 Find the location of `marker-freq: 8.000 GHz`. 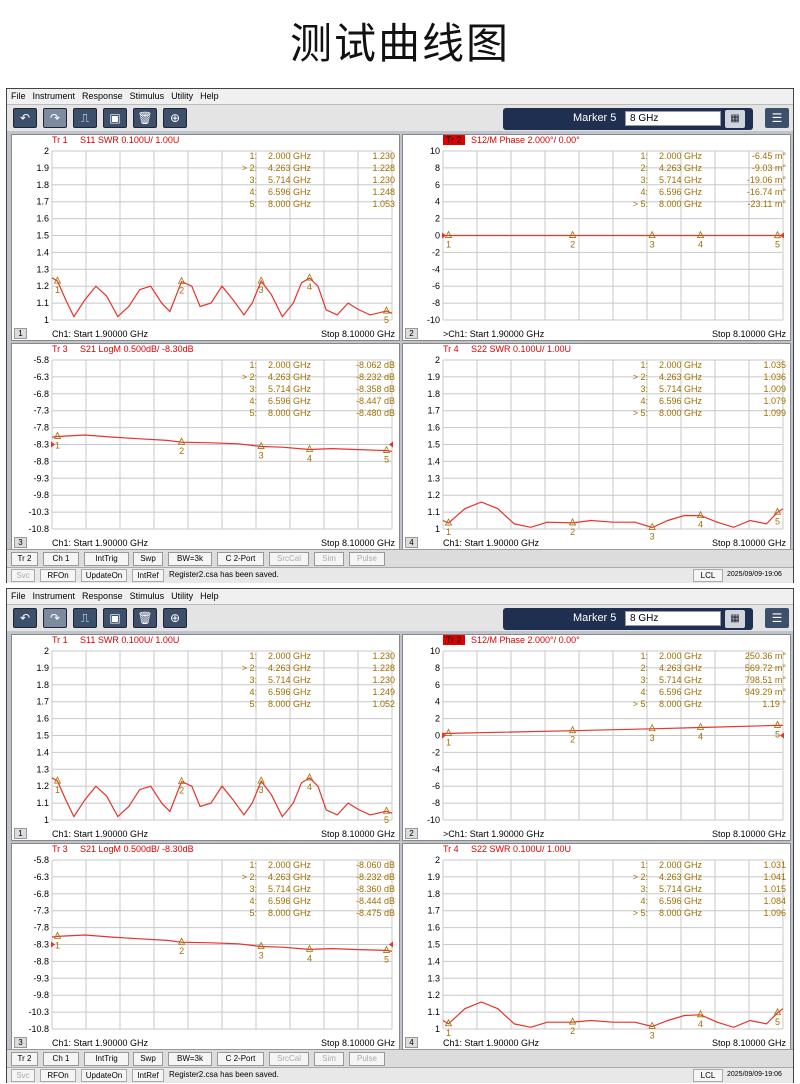

marker-freq: 8.000 GHz is located at coordinates (290, 204).